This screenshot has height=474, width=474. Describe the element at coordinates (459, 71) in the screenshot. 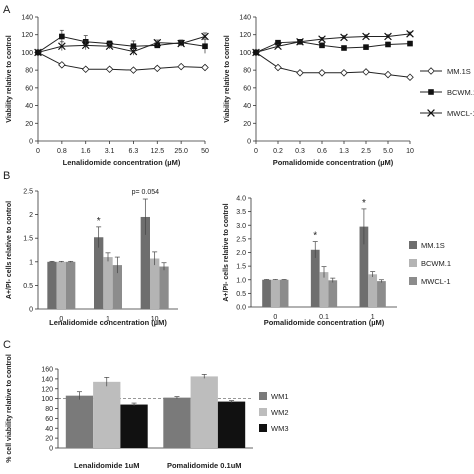

I see `legend-label-mm-1s: MM.1S` at that location.